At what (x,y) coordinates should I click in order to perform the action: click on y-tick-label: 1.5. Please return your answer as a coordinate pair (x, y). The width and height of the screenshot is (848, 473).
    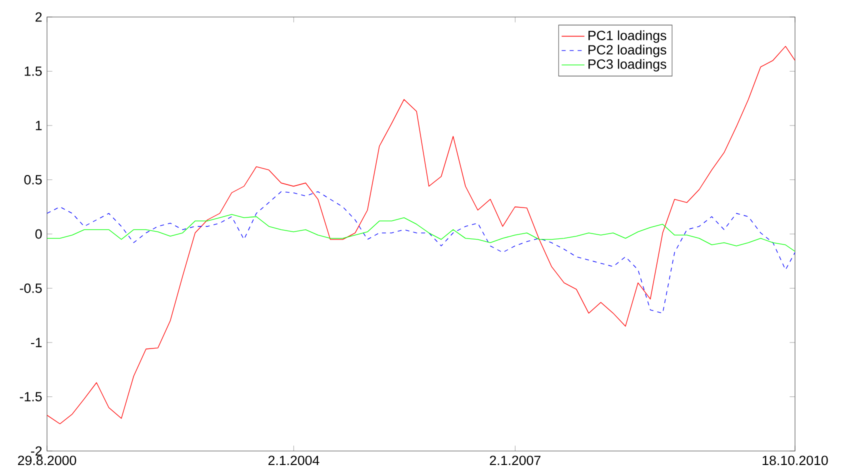
    Looking at the image, I should click on (33, 71).